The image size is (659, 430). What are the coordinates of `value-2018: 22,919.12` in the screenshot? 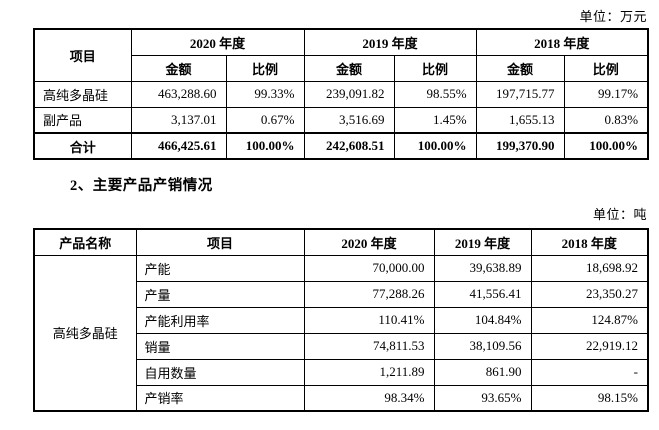 It's located at (589, 346).